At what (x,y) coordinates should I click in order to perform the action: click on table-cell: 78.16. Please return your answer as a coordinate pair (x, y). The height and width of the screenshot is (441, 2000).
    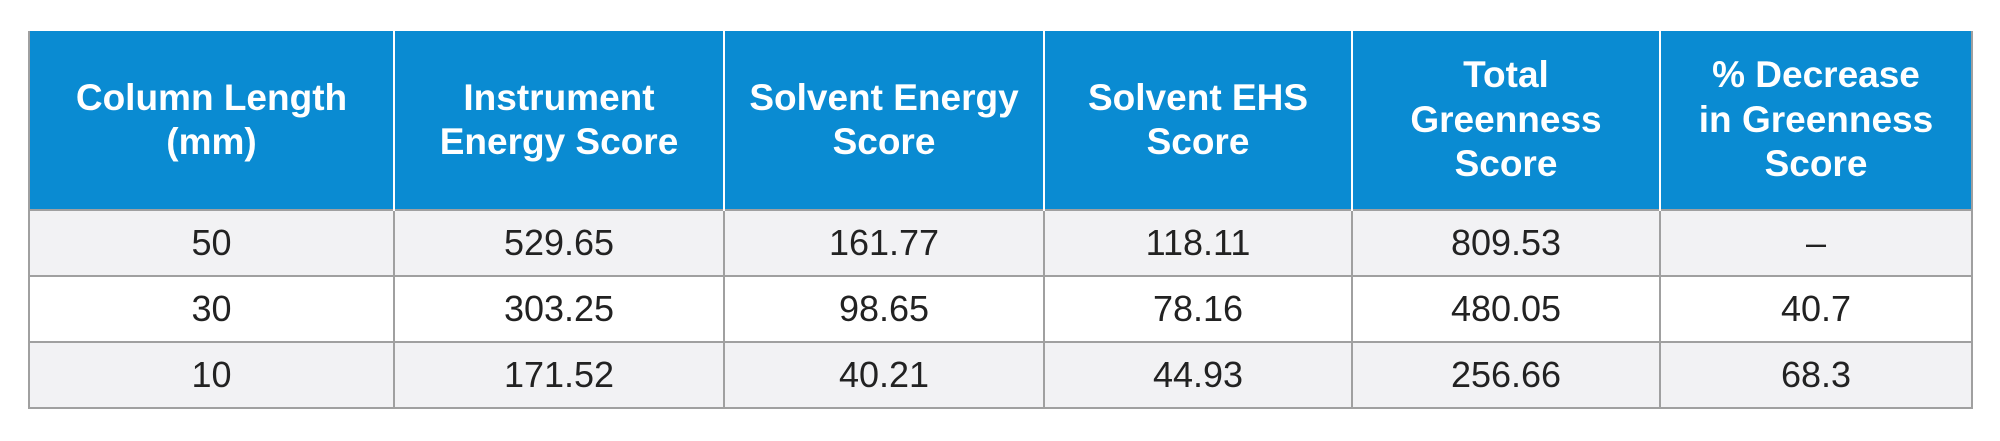
    Looking at the image, I should click on (1198, 309).